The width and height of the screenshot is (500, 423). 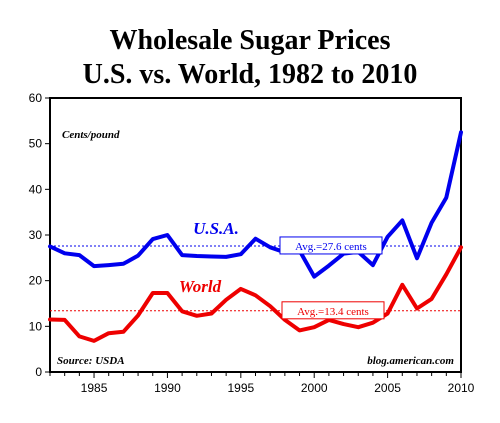 What do you see at coordinates (250, 74) in the screenshot?
I see `chart-title-line2: U.S. vs. World, 1982 to 2010` at bounding box center [250, 74].